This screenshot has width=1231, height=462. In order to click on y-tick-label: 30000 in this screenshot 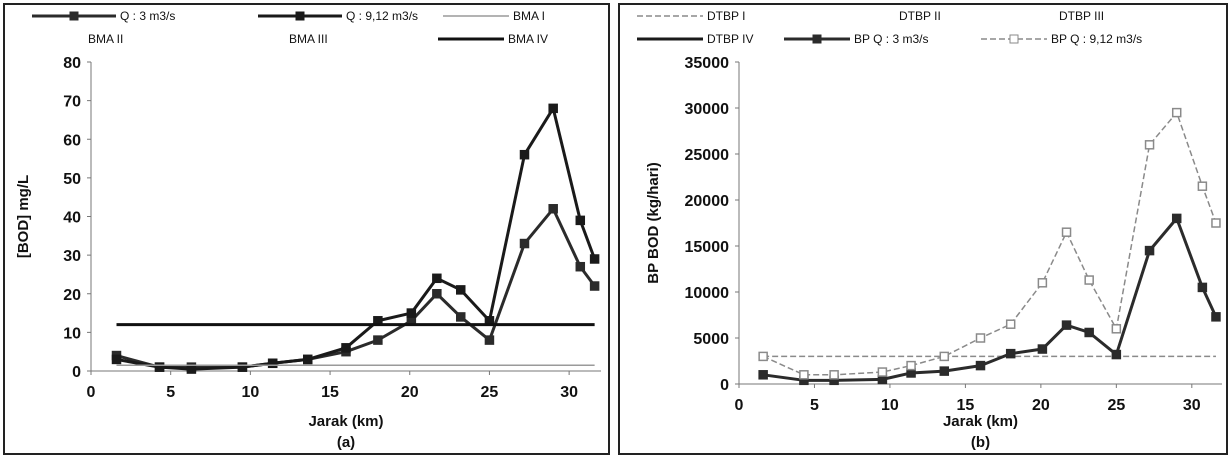, I will do `click(707, 109)`.